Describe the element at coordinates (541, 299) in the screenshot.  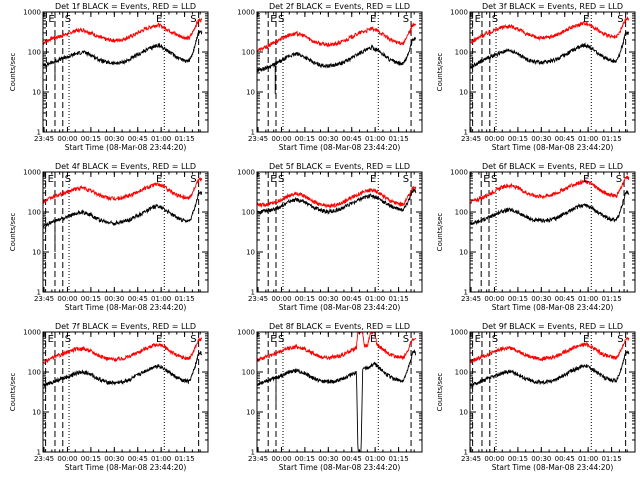
I see `x-tick-label: 00:30` at that location.